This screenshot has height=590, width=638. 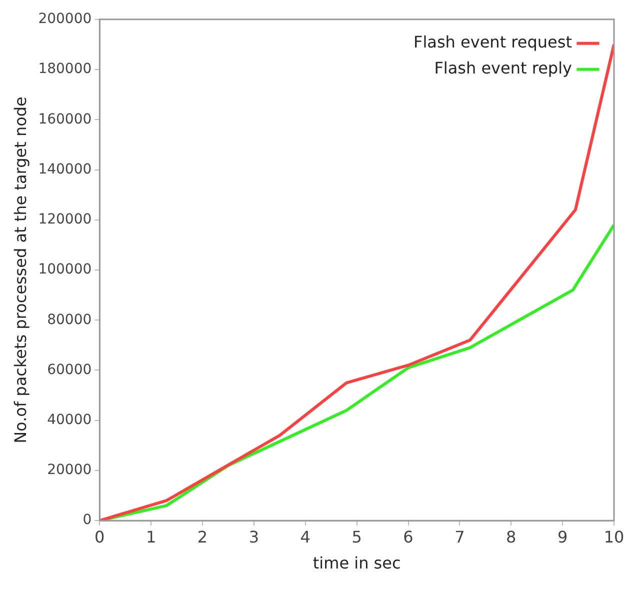 I want to click on y-tick-label: 20000, so click(x=69, y=470).